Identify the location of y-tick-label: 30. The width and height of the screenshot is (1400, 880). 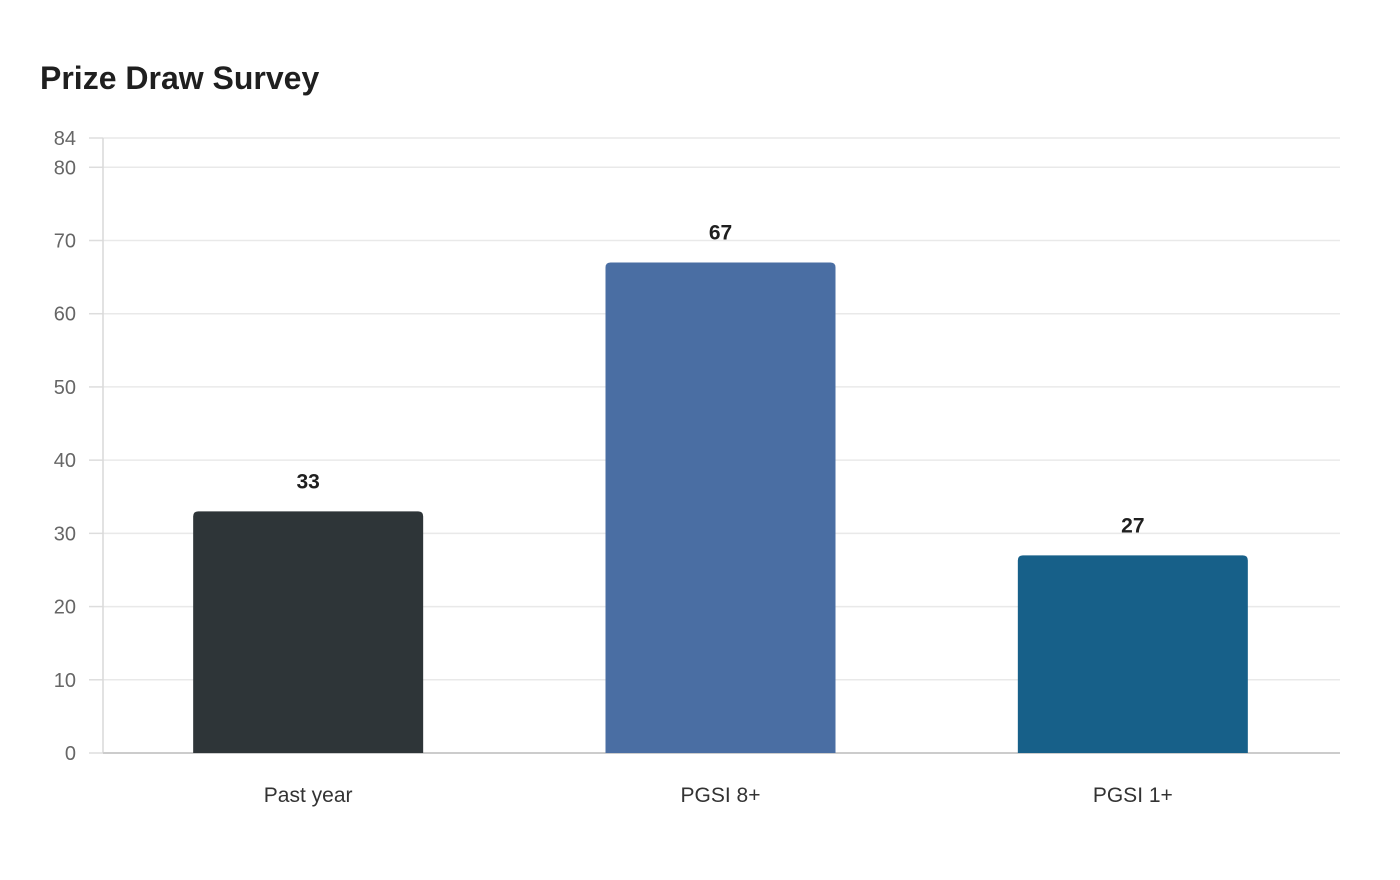
(65, 534).